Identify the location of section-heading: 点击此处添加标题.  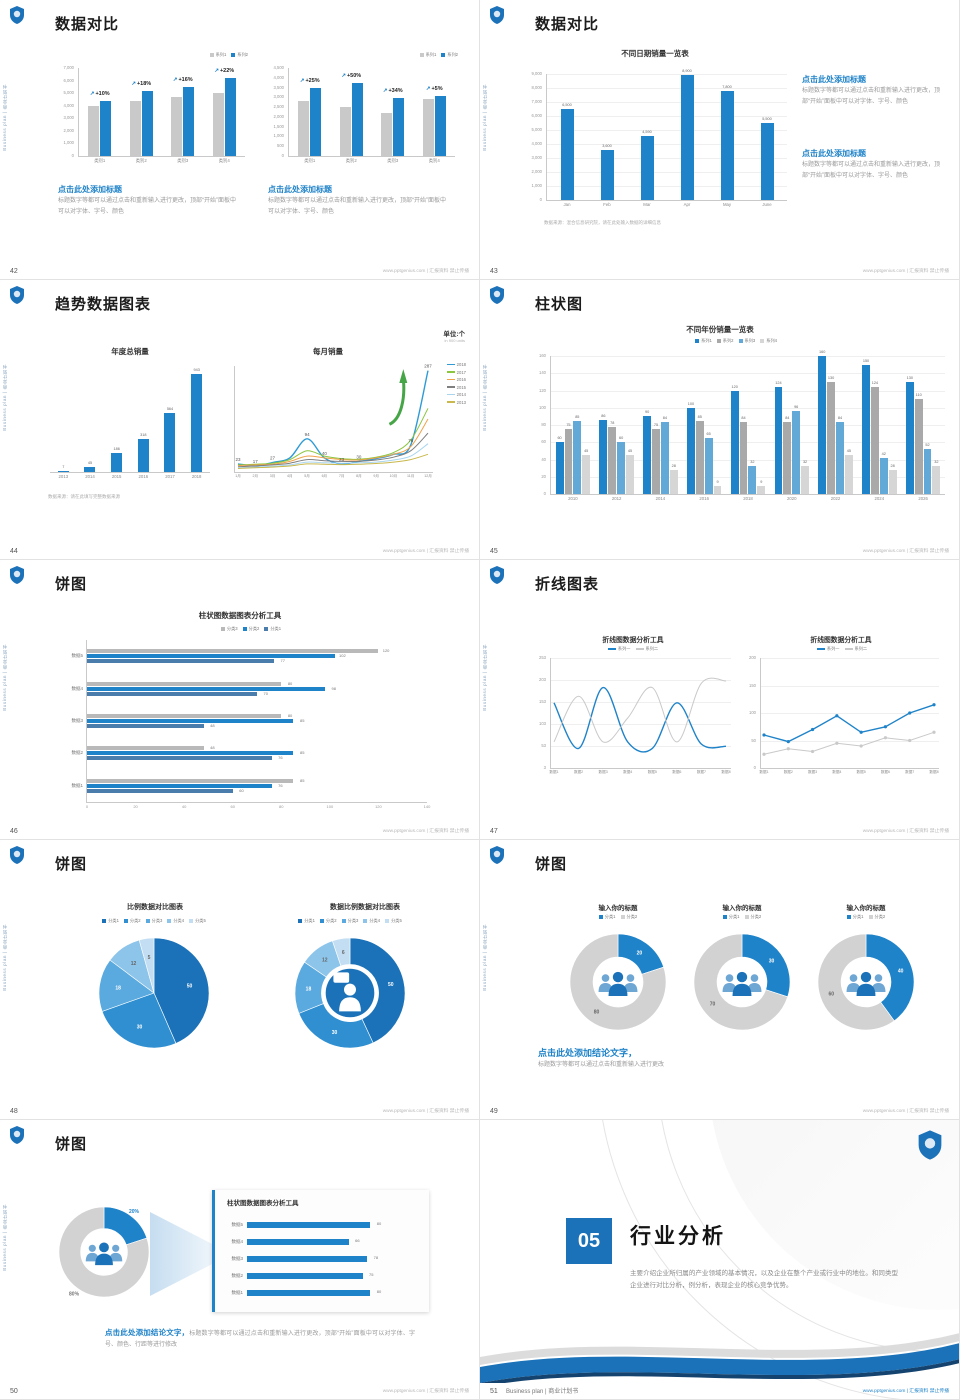
(300, 189).